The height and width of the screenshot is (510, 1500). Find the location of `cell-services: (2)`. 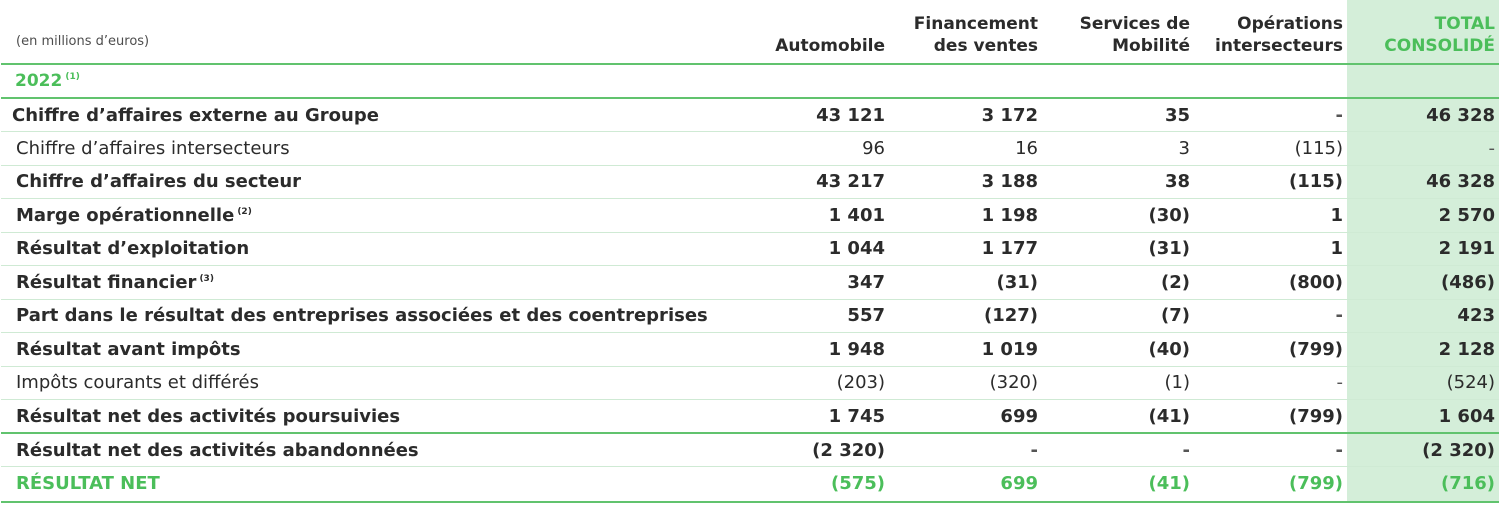

cell-services: (2) is located at coordinates (1175, 282).